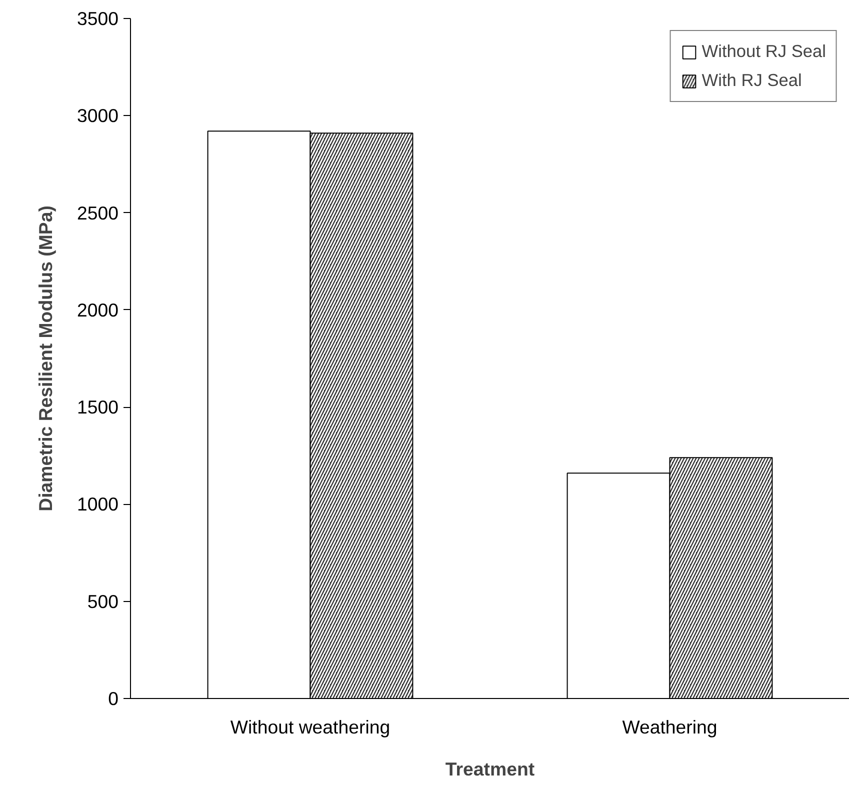 The width and height of the screenshot is (849, 798). I want to click on y-tick-label: 2500, so click(97, 213).